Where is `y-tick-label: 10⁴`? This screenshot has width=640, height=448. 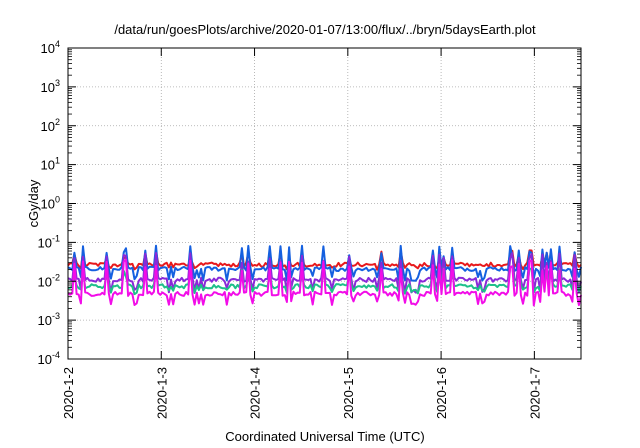 y-tick-label: 10⁴ is located at coordinates (50, 47).